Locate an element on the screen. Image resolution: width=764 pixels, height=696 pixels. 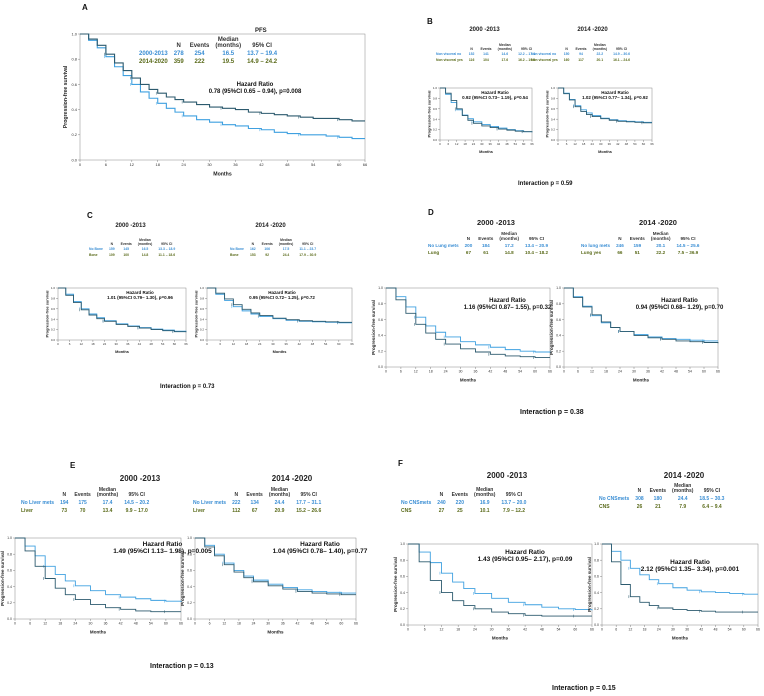
hazard-ratio-value: 1.04 (95%CI 0.78– 1.40), p=0.77 is located at coordinates (320, 552).